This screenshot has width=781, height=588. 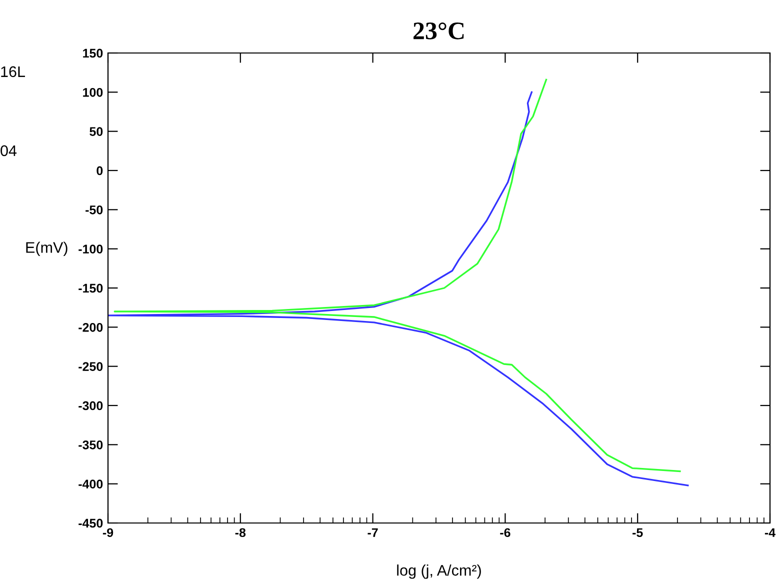 I want to click on y-tick-label: -100, so click(x=90, y=249).